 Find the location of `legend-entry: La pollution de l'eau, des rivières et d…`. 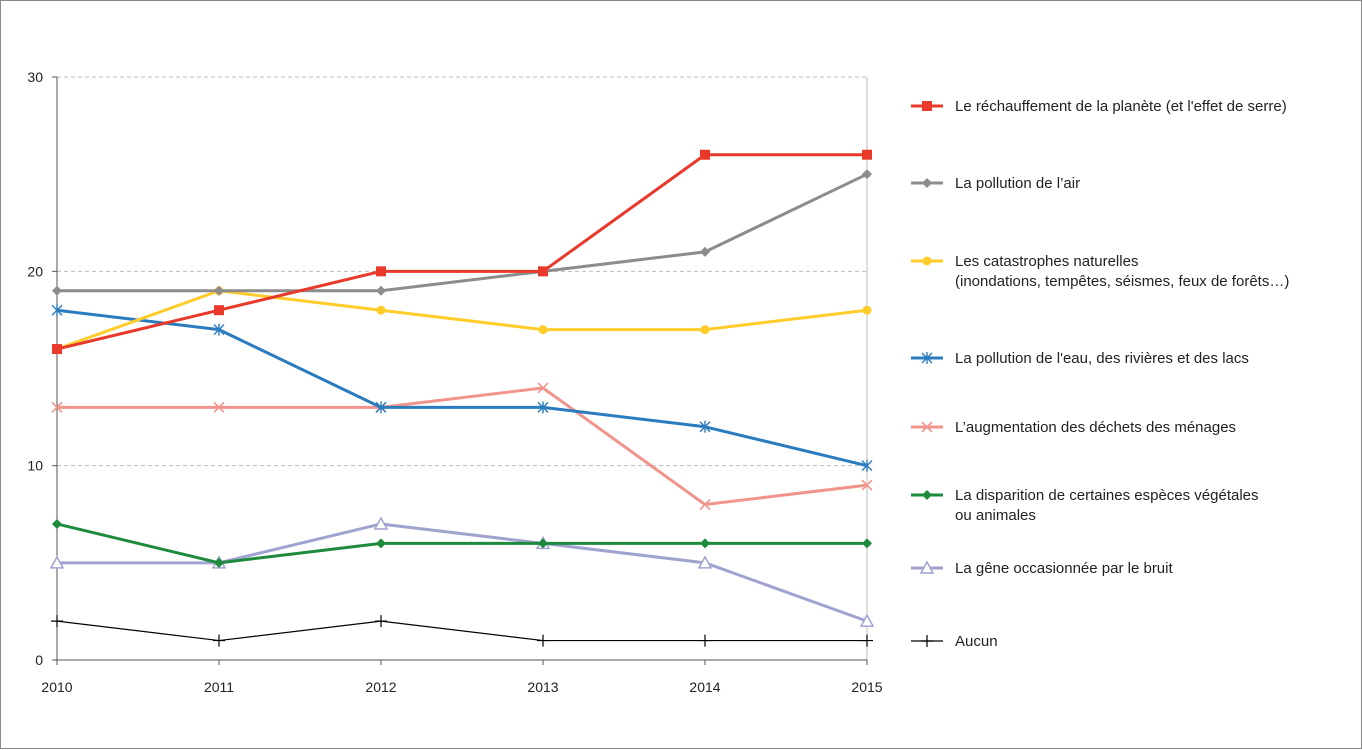

legend-entry: La pollution de l'eau, des rivières et d… is located at coordinates (1080, 358).